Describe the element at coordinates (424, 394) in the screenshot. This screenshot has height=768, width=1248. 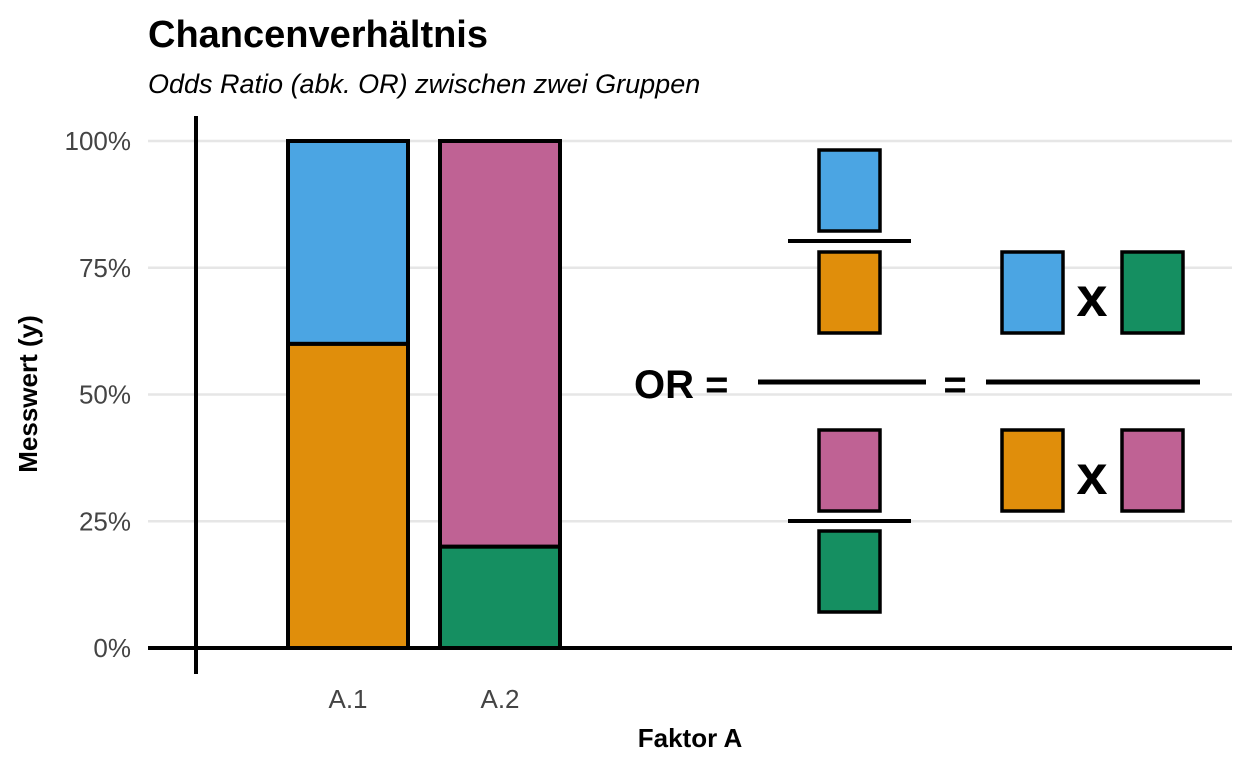
I see `bars` at that location.